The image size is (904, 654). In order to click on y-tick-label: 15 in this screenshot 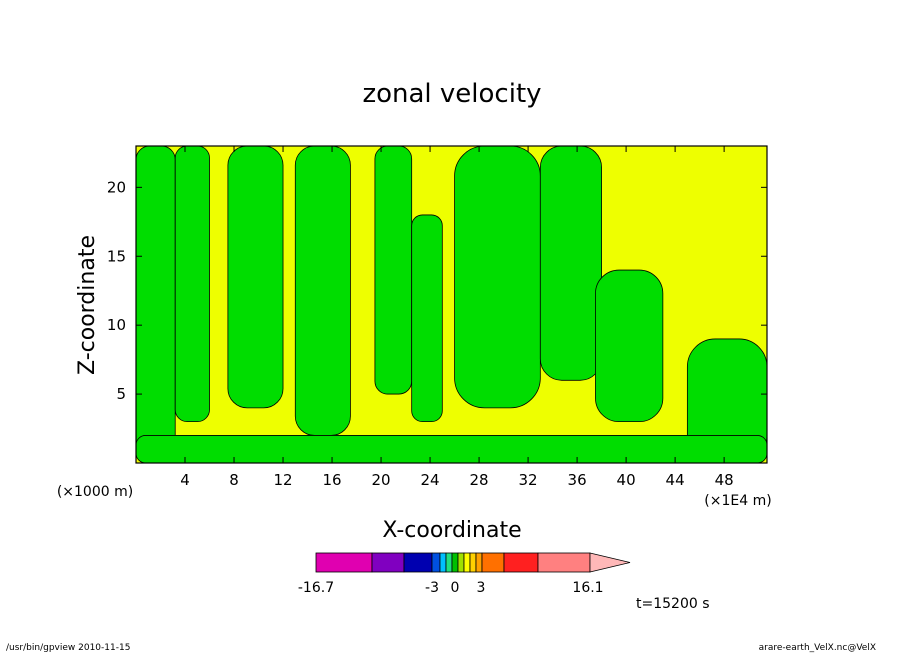, I will do `click(116, 256)`.